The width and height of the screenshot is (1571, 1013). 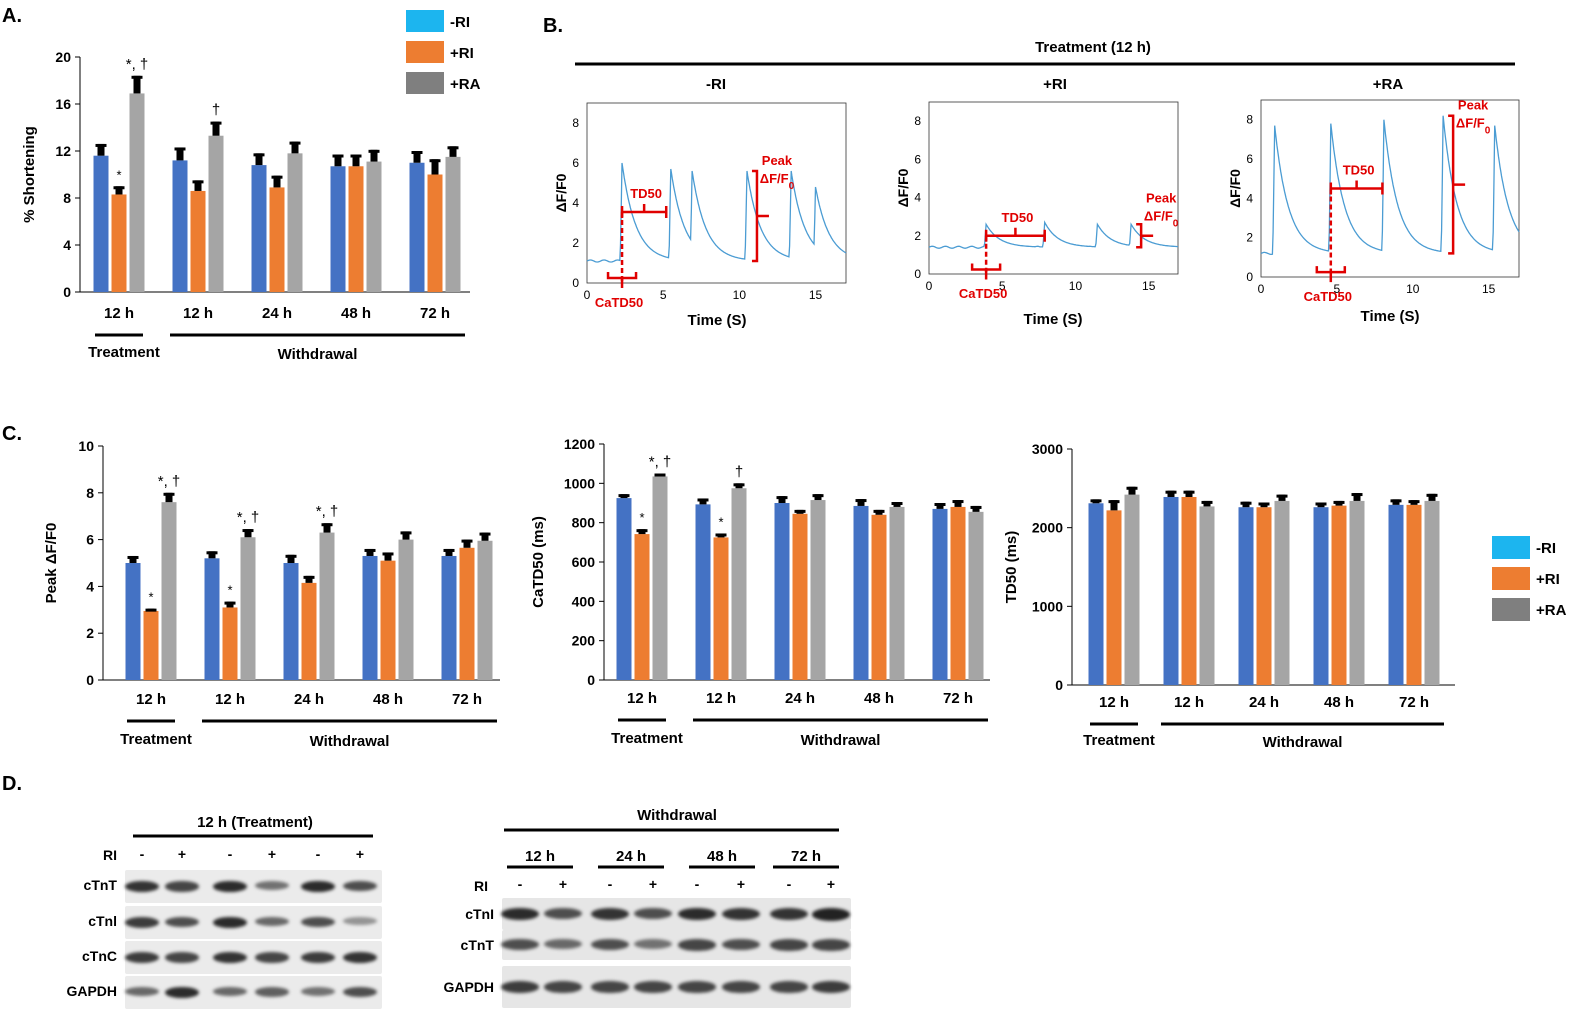 I want to click on trace-y-axis-label: ΔF/F0, so click(x=561, y=192).